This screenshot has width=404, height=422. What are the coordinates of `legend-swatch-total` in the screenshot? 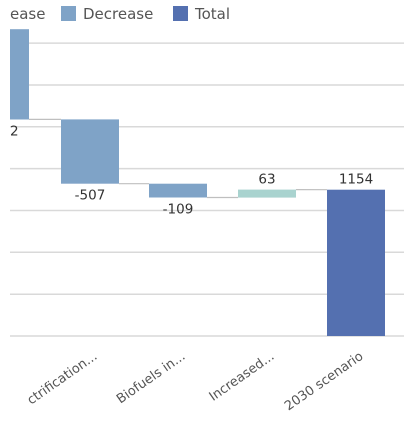 It's located at (180, 13).